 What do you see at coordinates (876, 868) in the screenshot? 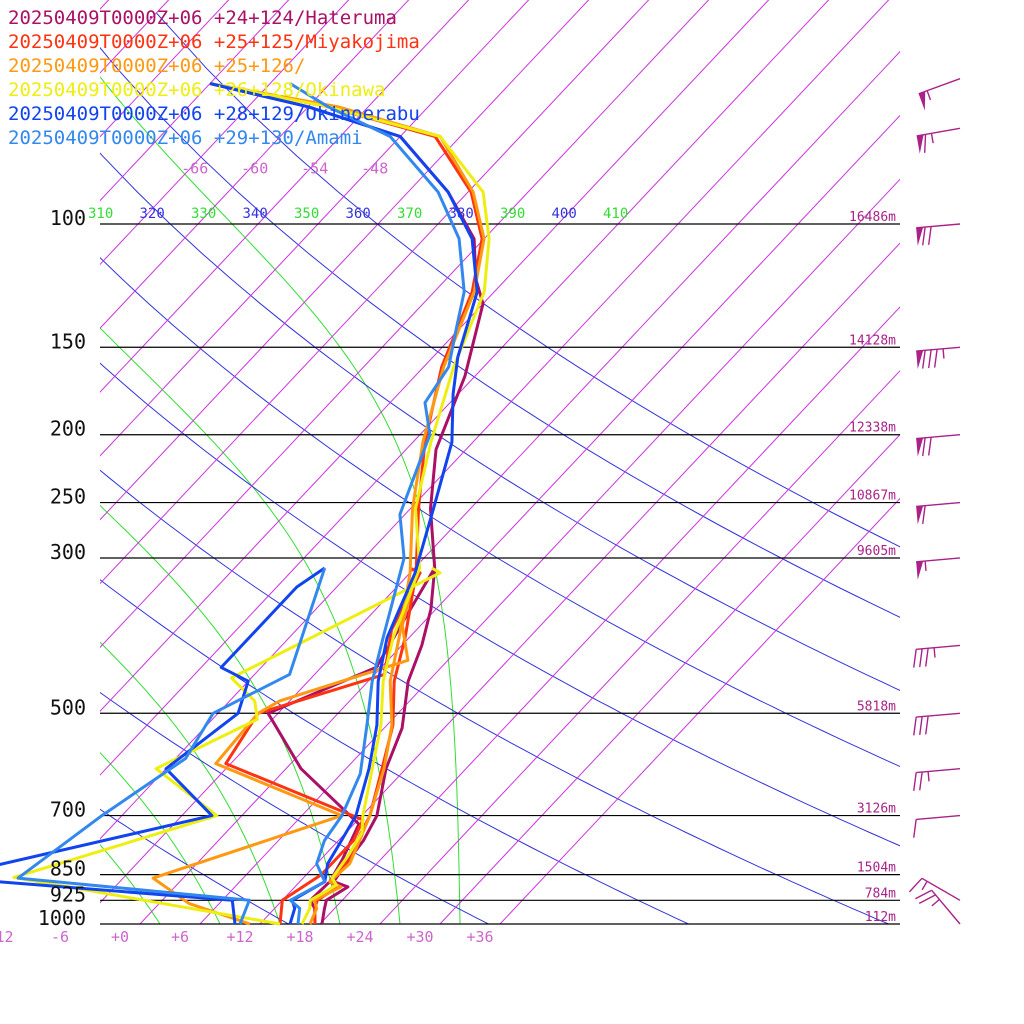
I see `height-label: 1504m` at bounding box center [876, 868].